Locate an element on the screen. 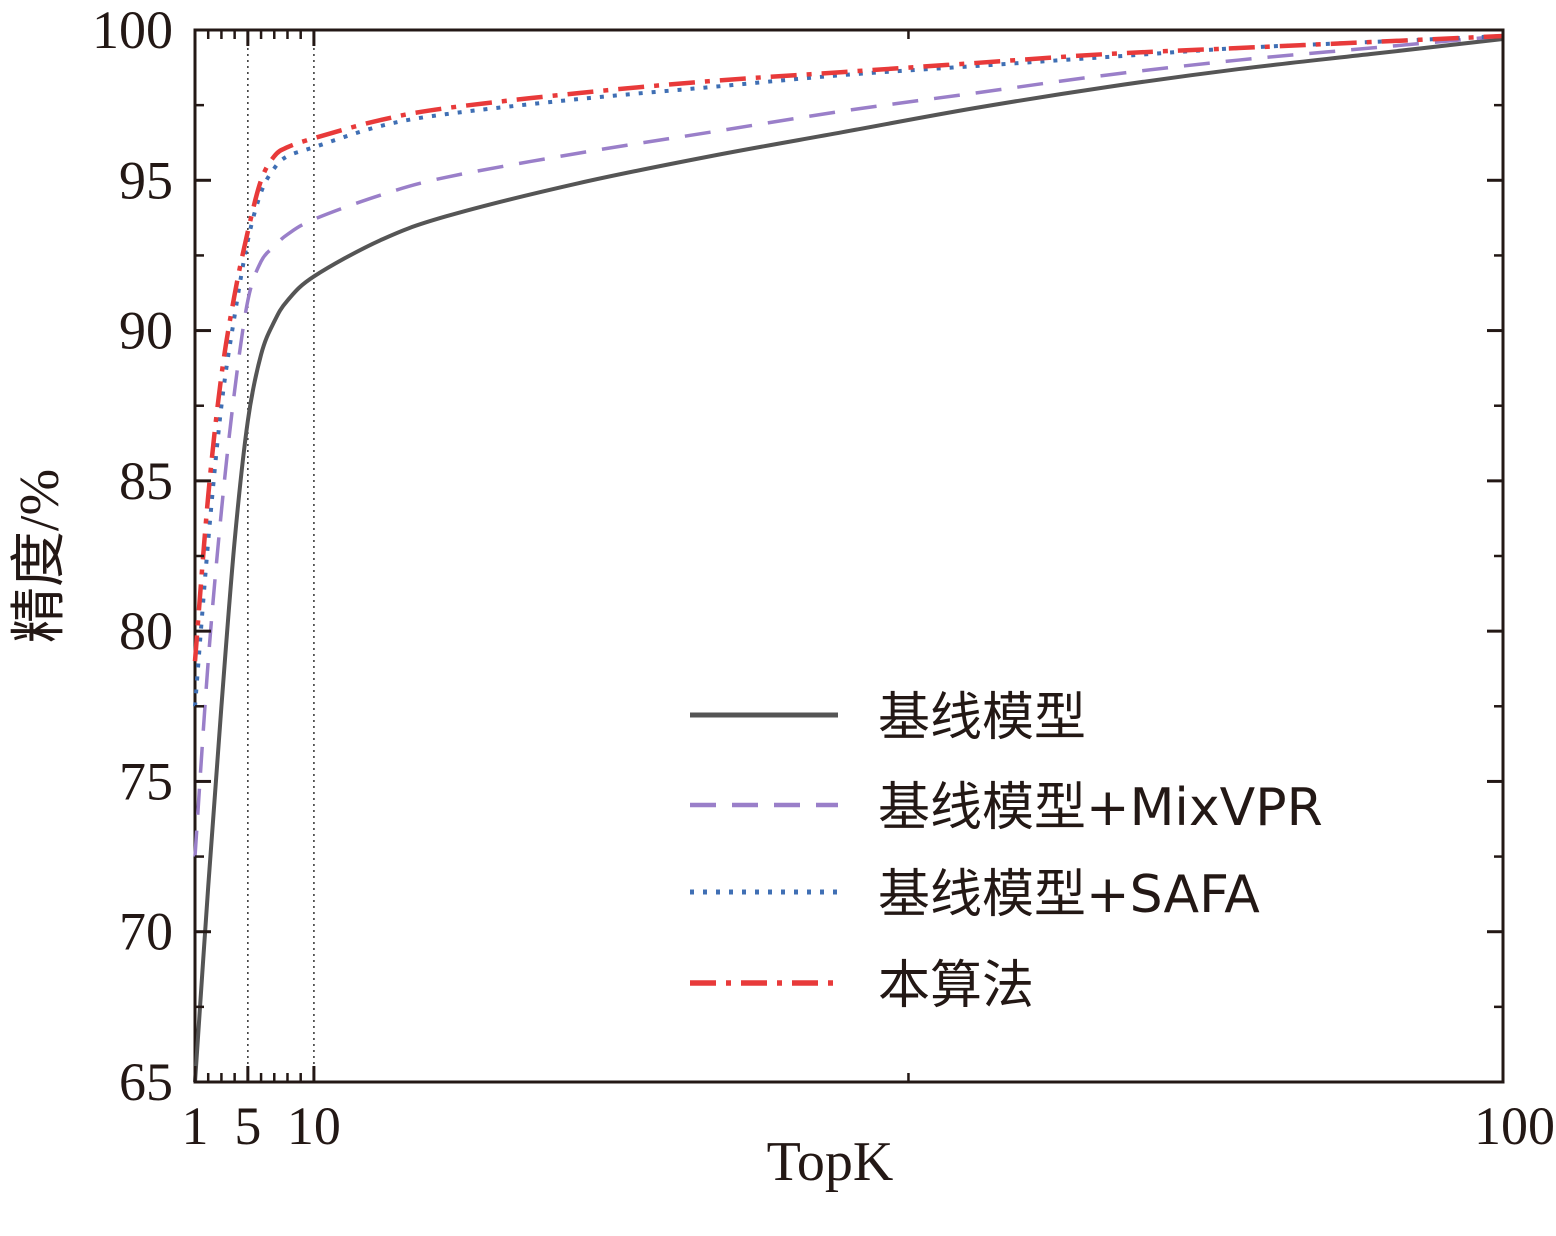  x-tick-label: 100 is located at coordinates (1514, 1126).